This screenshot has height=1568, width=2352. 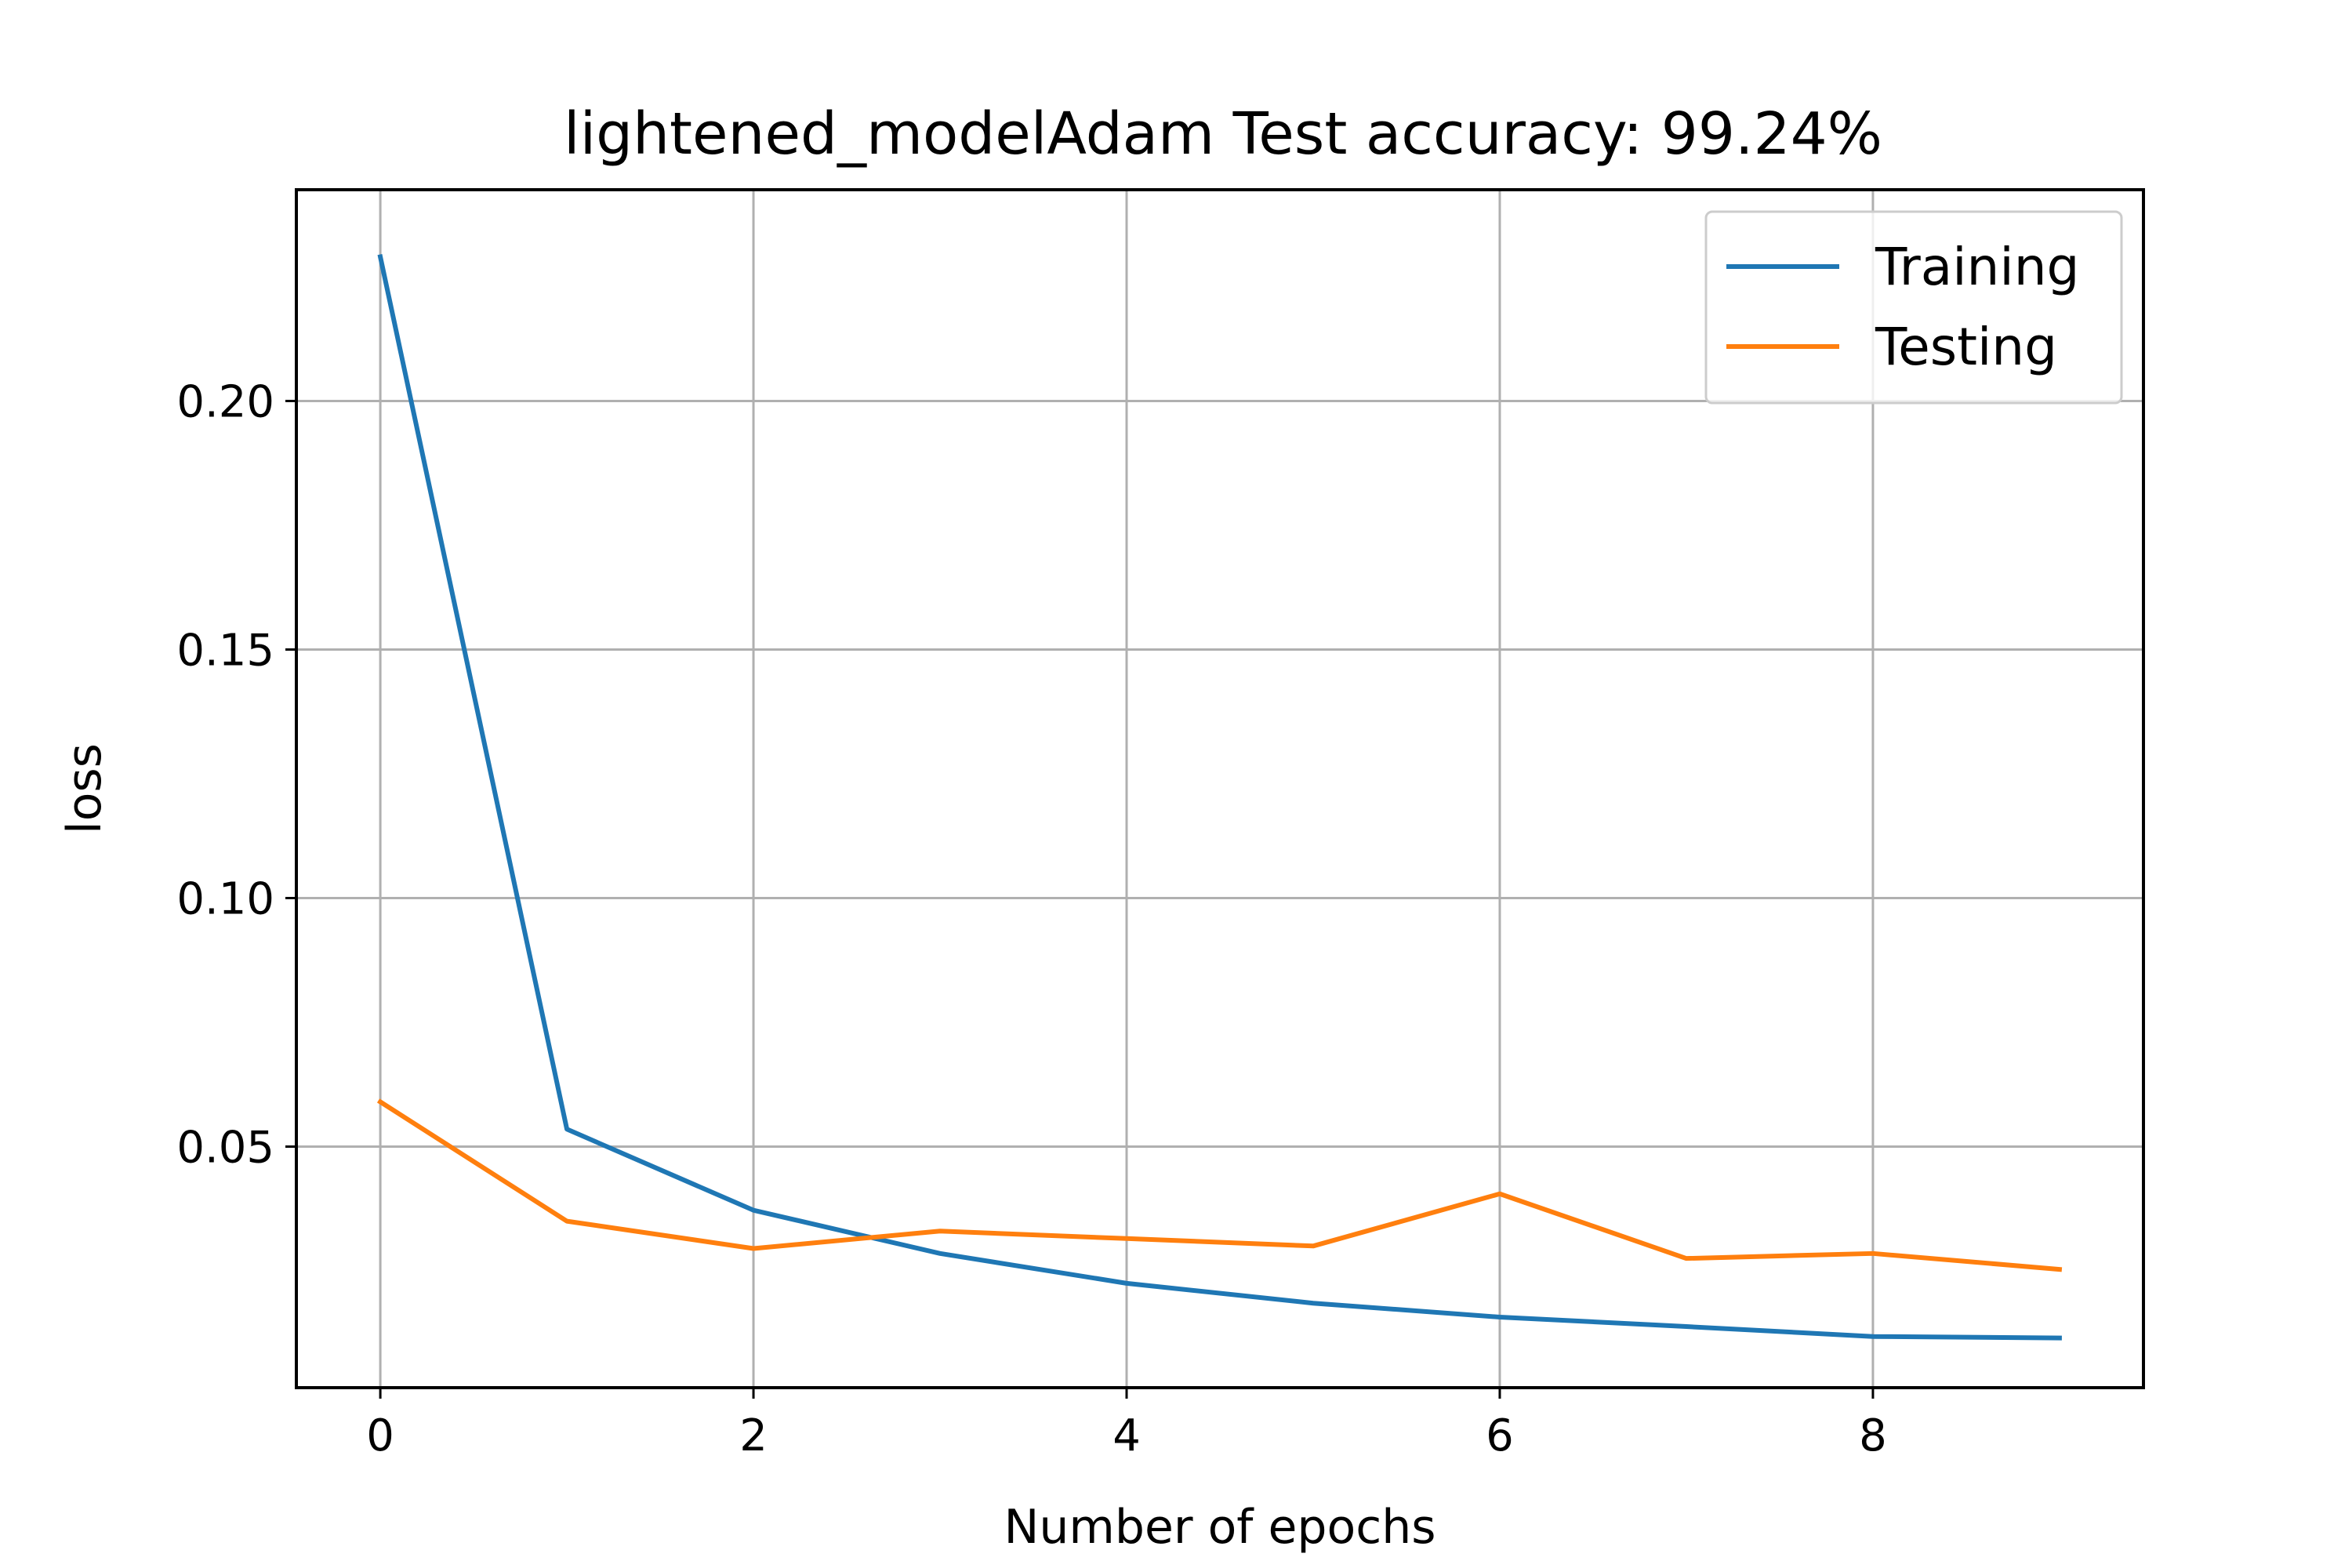 I want to click on x-tick-label: 0, so click(x=380, y=1435).